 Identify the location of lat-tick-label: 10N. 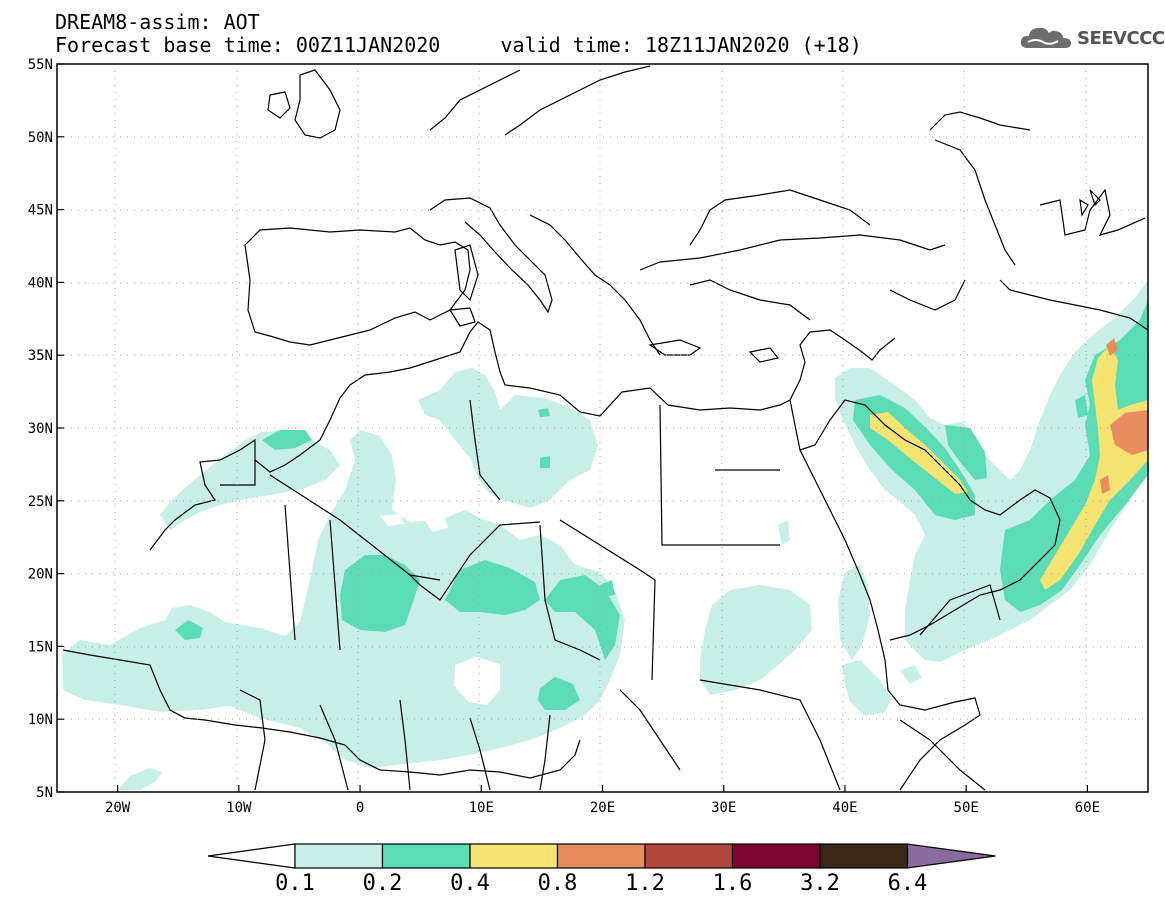
(40, 720).